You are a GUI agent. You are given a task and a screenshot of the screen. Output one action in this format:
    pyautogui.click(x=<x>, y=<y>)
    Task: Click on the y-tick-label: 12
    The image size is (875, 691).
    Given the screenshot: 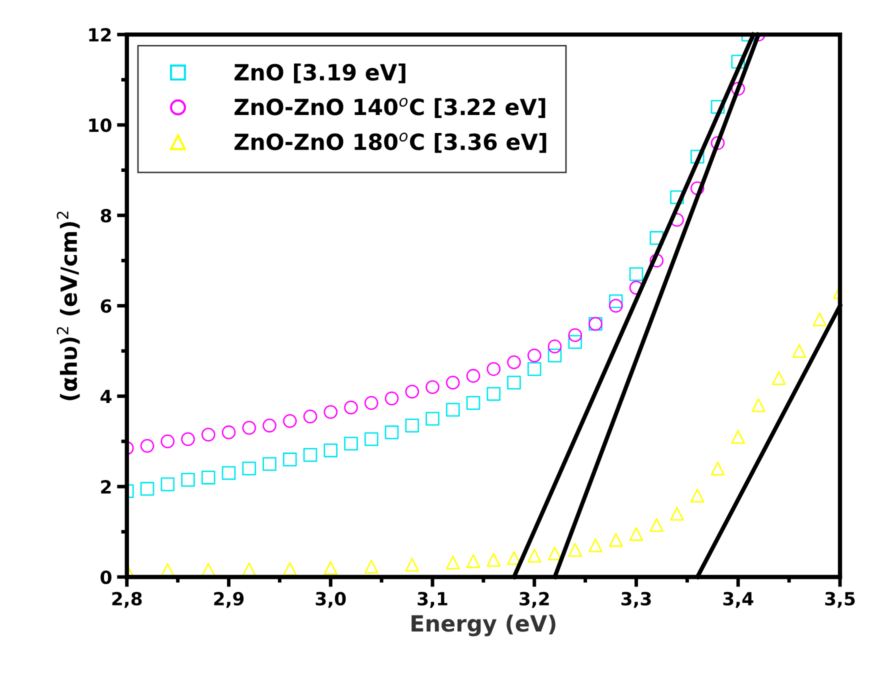 What is the action you would take?
    pyautogui.click(x=100, y=35)
    